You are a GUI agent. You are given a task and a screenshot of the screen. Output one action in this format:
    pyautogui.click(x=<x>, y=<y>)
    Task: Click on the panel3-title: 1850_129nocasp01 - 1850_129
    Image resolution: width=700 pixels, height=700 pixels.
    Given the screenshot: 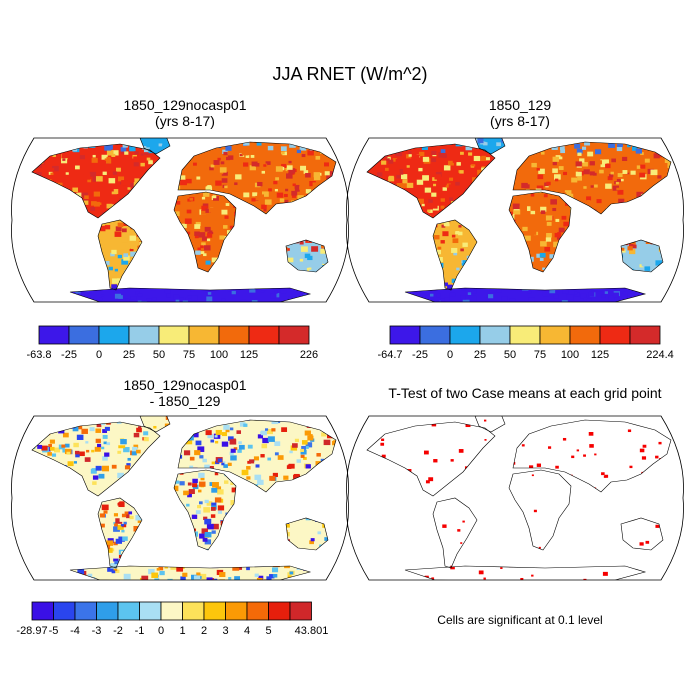 What is the action you would take?
    pyautogui.click(x=185, y=393)
    